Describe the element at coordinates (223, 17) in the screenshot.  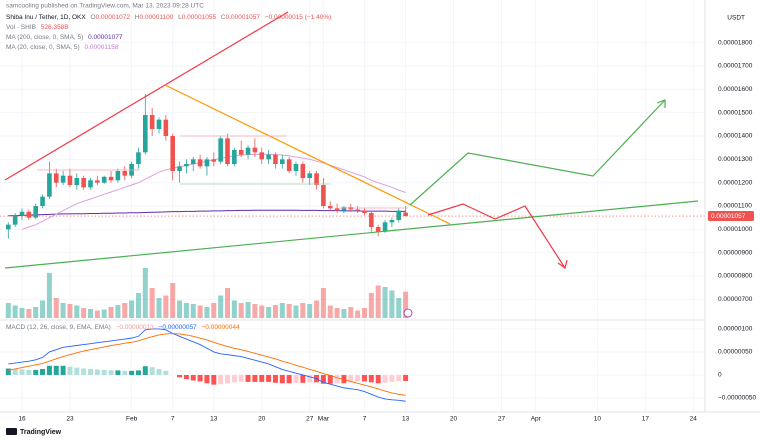
I see `ohlc-label: C` at that location.